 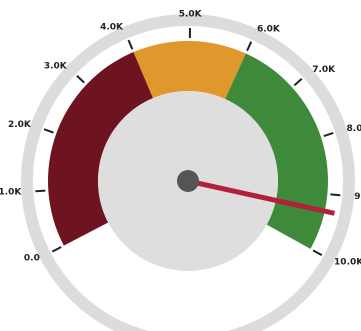 What do you see at coordinates (269, 29) in the screenshot?
I see `tick-label: 6.0K` at bounding box center [269, 29].